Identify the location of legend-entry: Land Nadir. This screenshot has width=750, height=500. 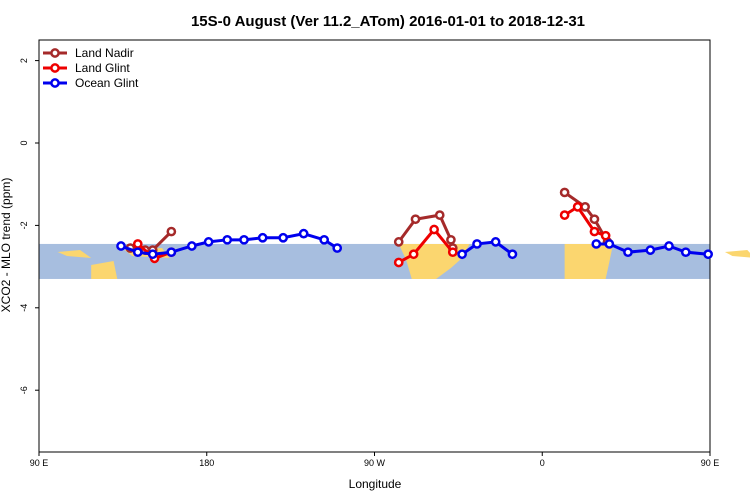
(88, 53).